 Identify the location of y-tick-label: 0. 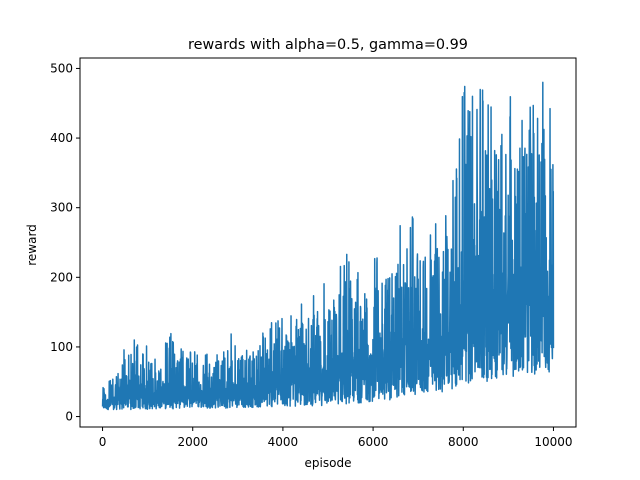
(69, 417).